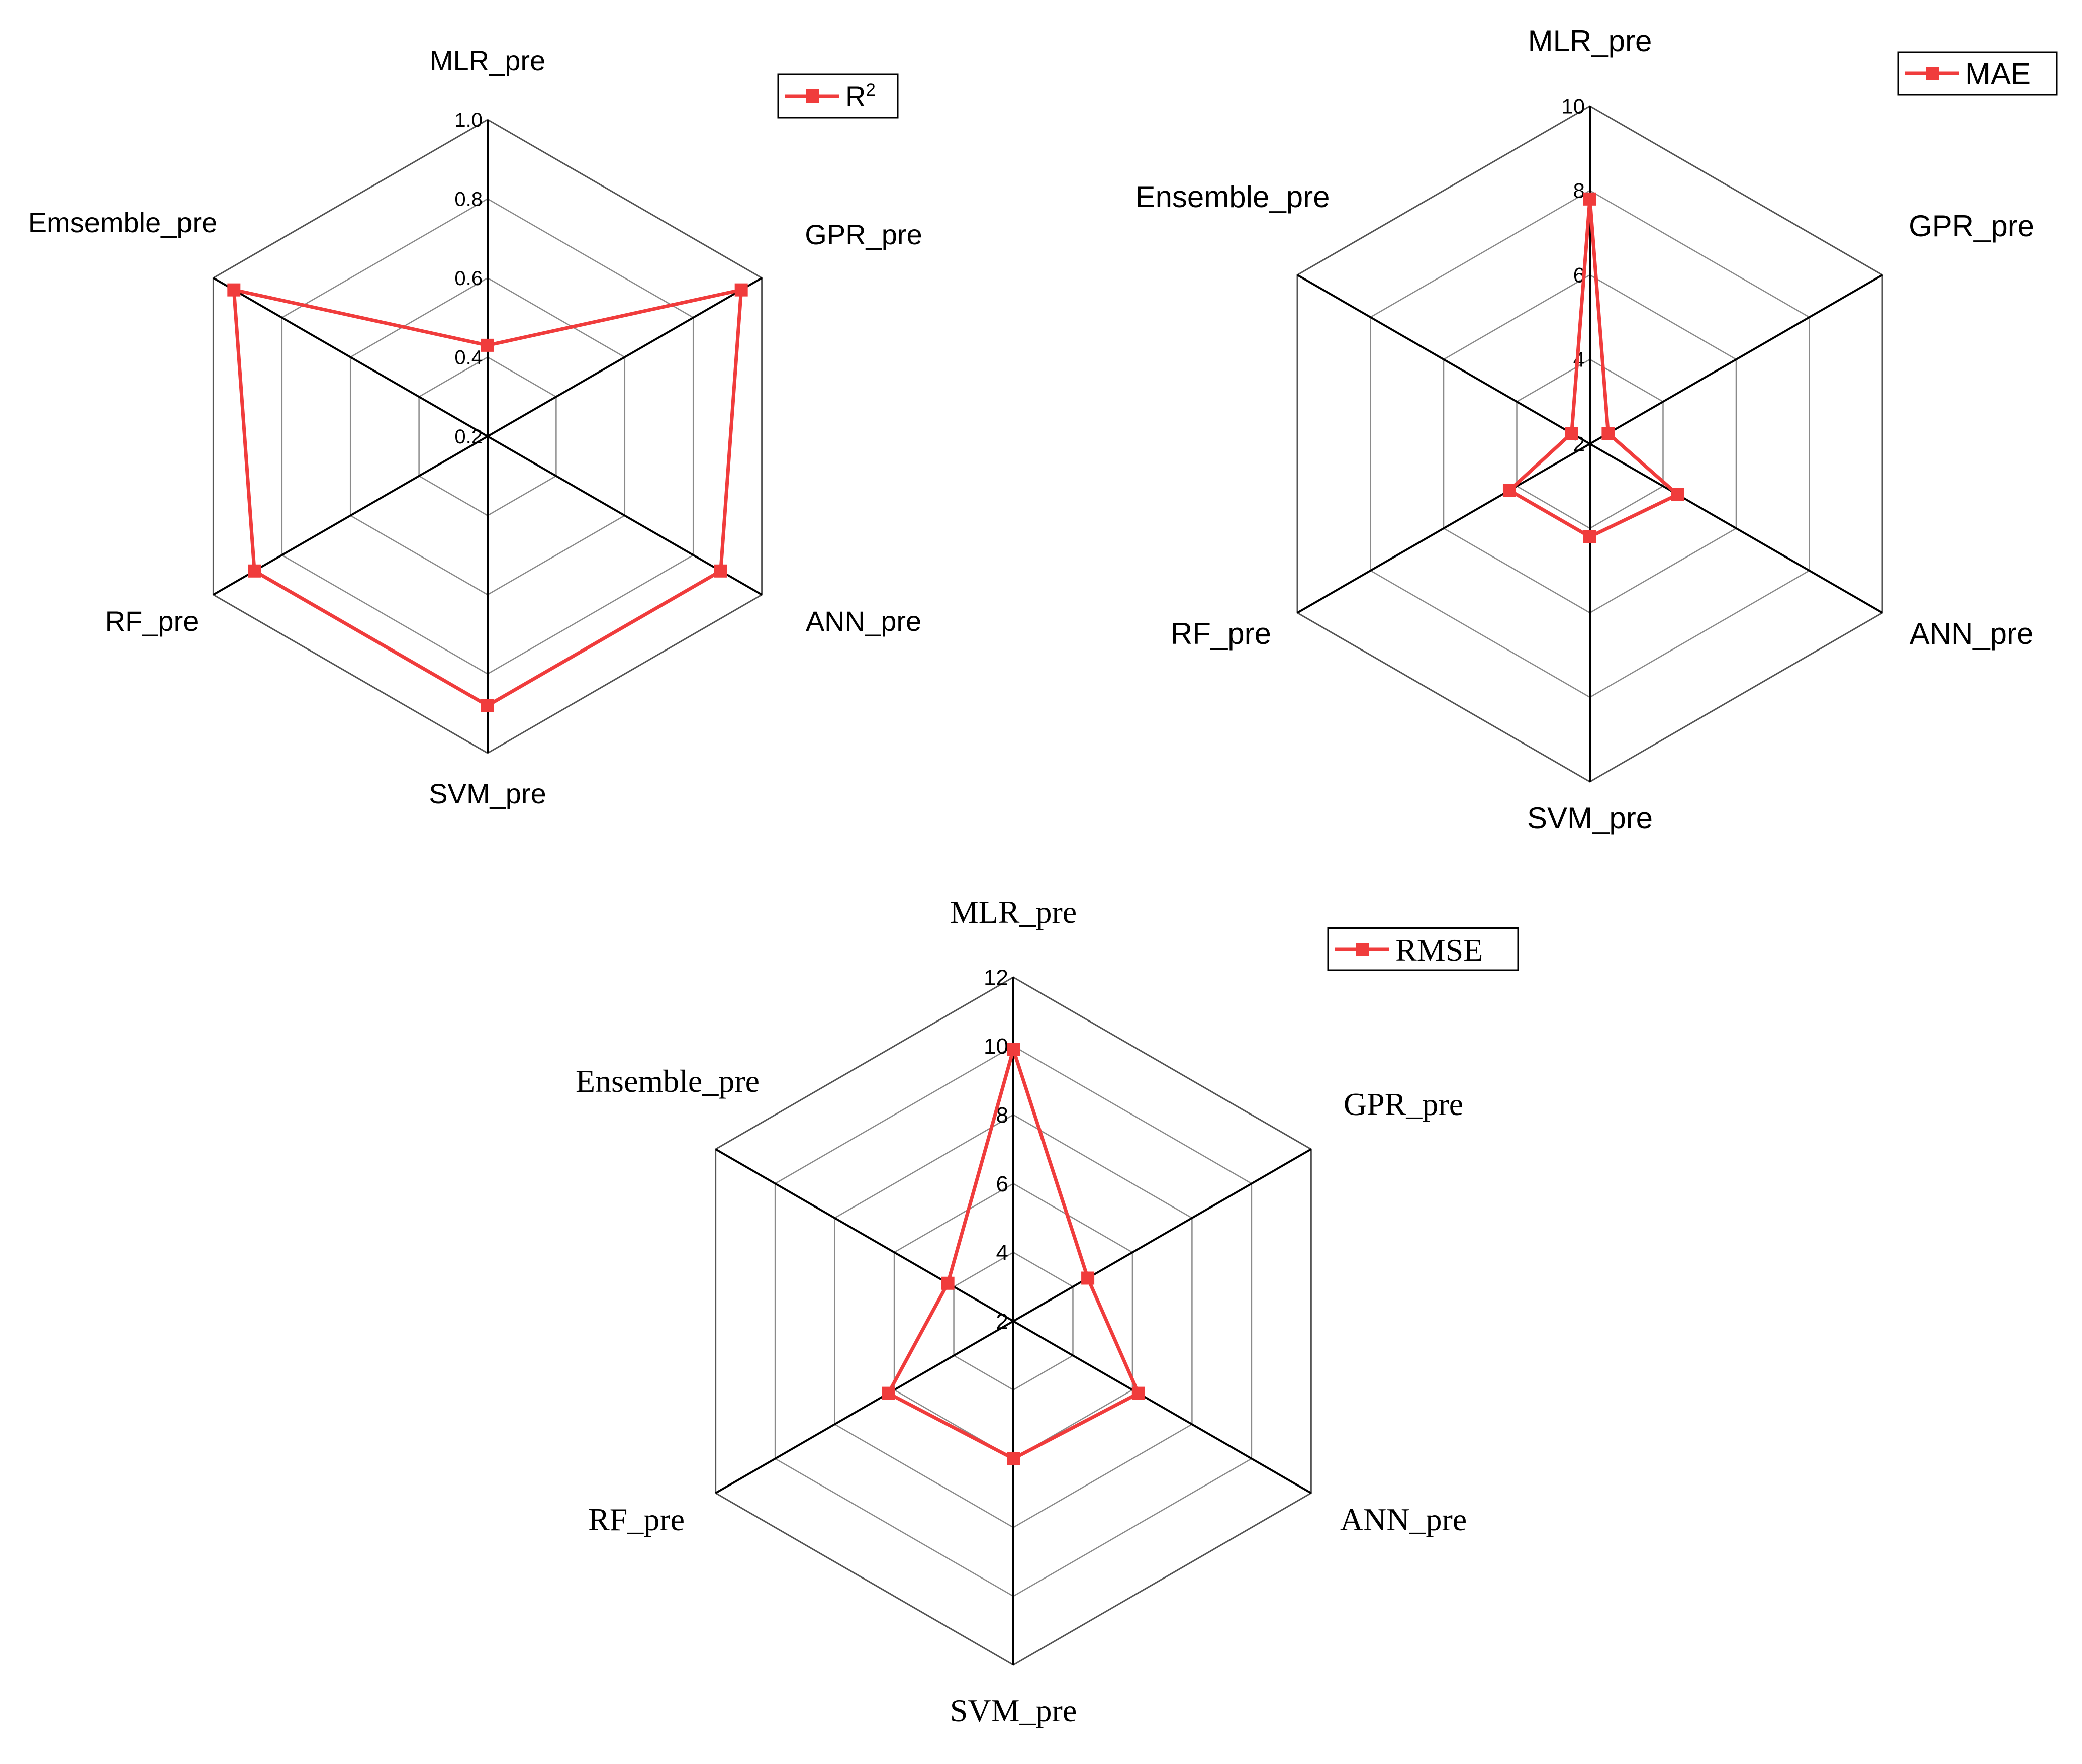 The image size is (2082, 1764). I want to click on tick-label: 6, so click(1002, 1184).